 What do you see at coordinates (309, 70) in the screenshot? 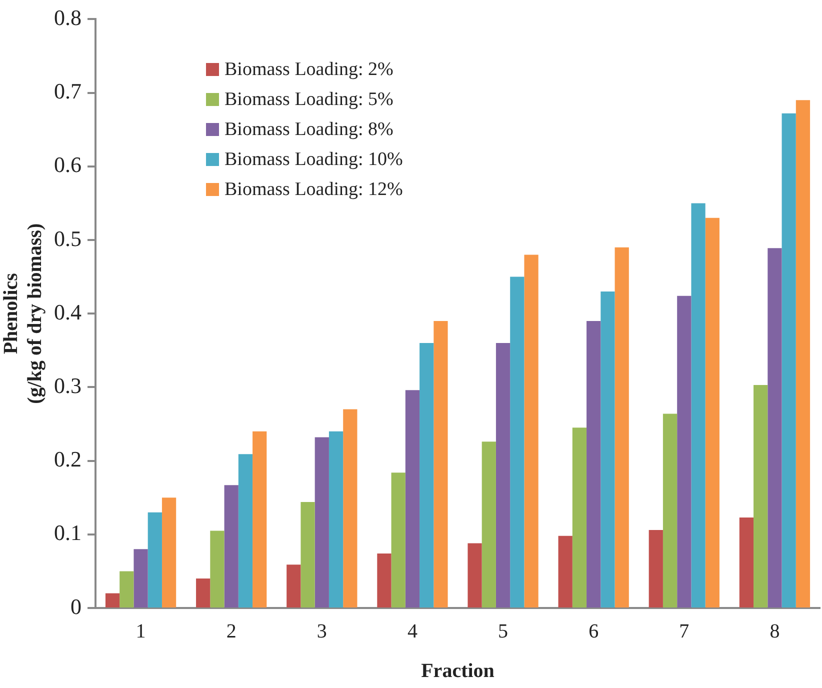
I see `legend-label: Biomass Loading: 2%` at bounding box center [309, 70].